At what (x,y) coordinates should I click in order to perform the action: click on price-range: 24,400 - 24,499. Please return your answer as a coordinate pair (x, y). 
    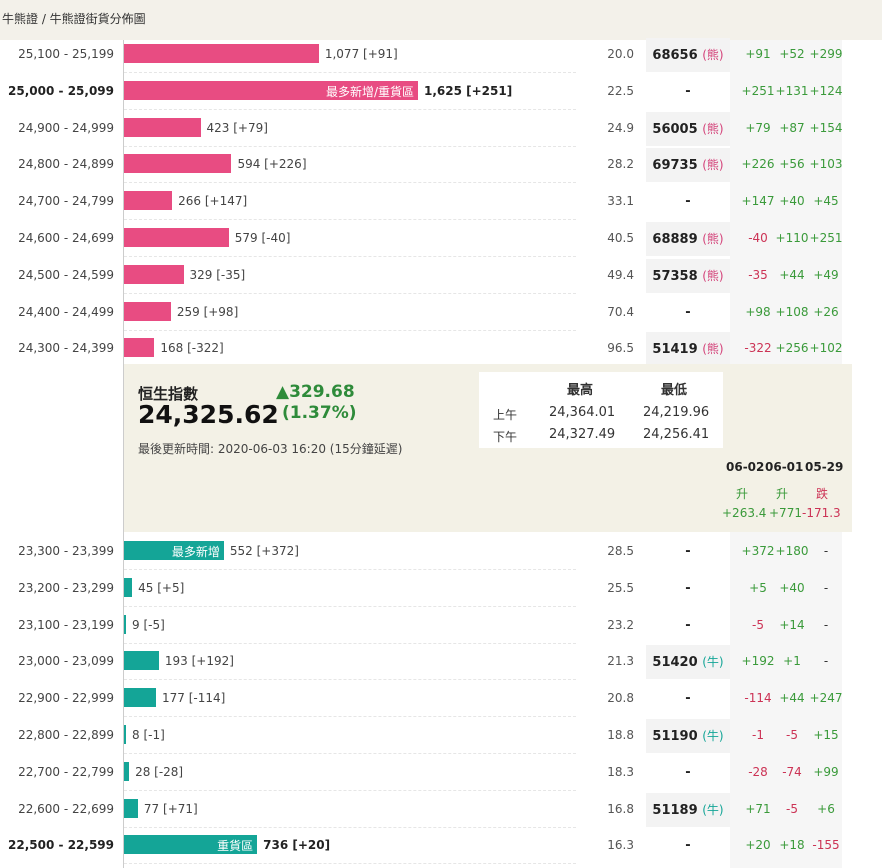
    Looking at the image, I should click on (66, 311).